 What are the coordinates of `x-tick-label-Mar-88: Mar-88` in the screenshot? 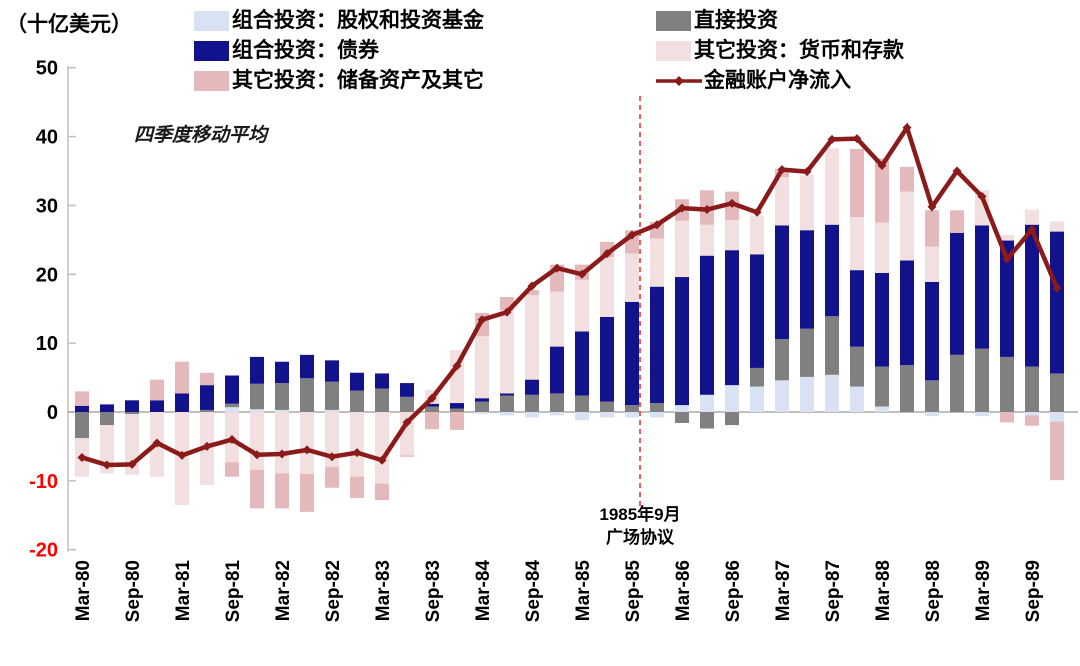 It's located at (883, 590).